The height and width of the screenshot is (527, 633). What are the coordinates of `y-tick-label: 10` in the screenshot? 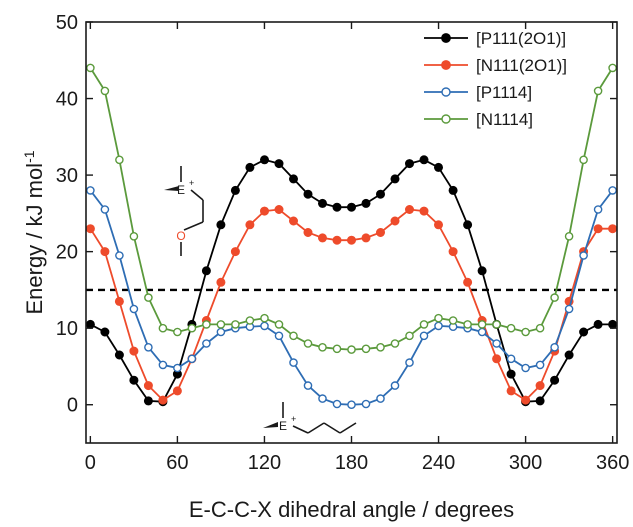 It's located at (67, 329).